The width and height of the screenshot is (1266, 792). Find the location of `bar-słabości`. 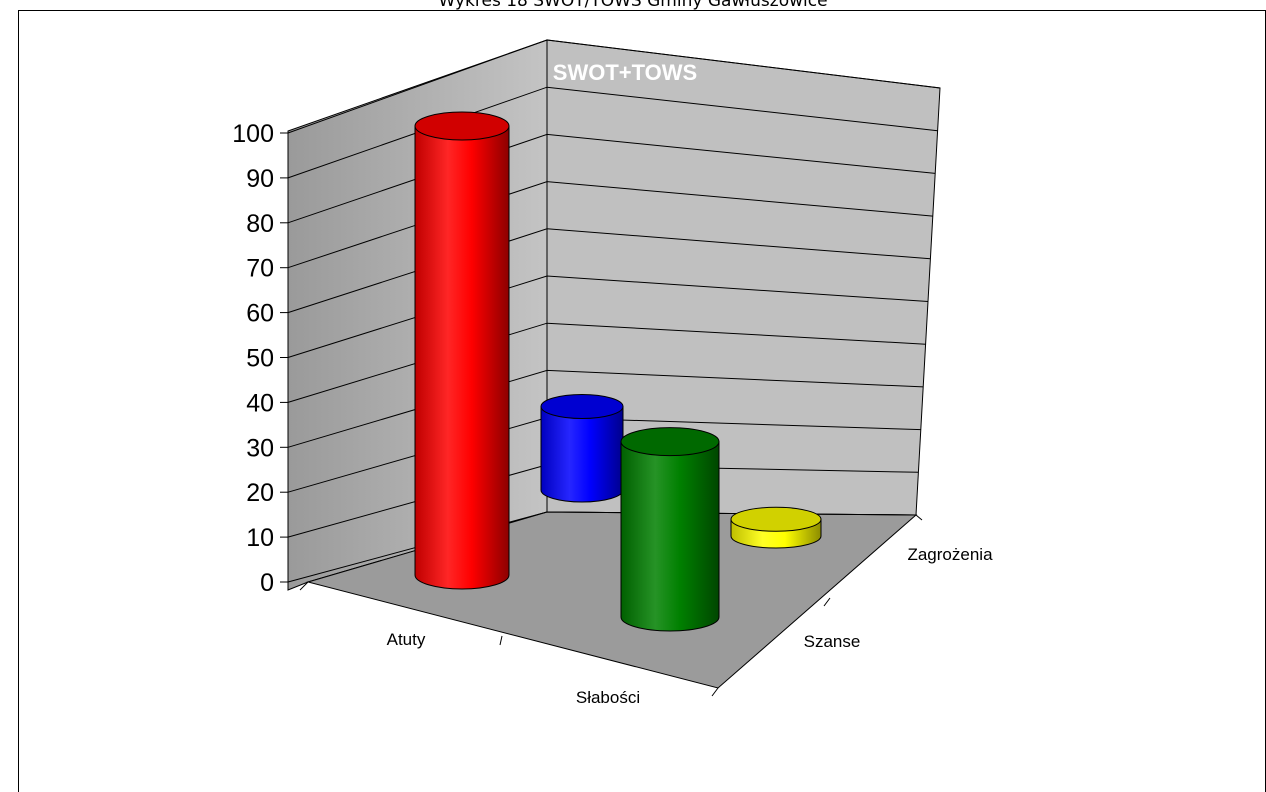

bar-słabości is located at coordinates (582, 448).